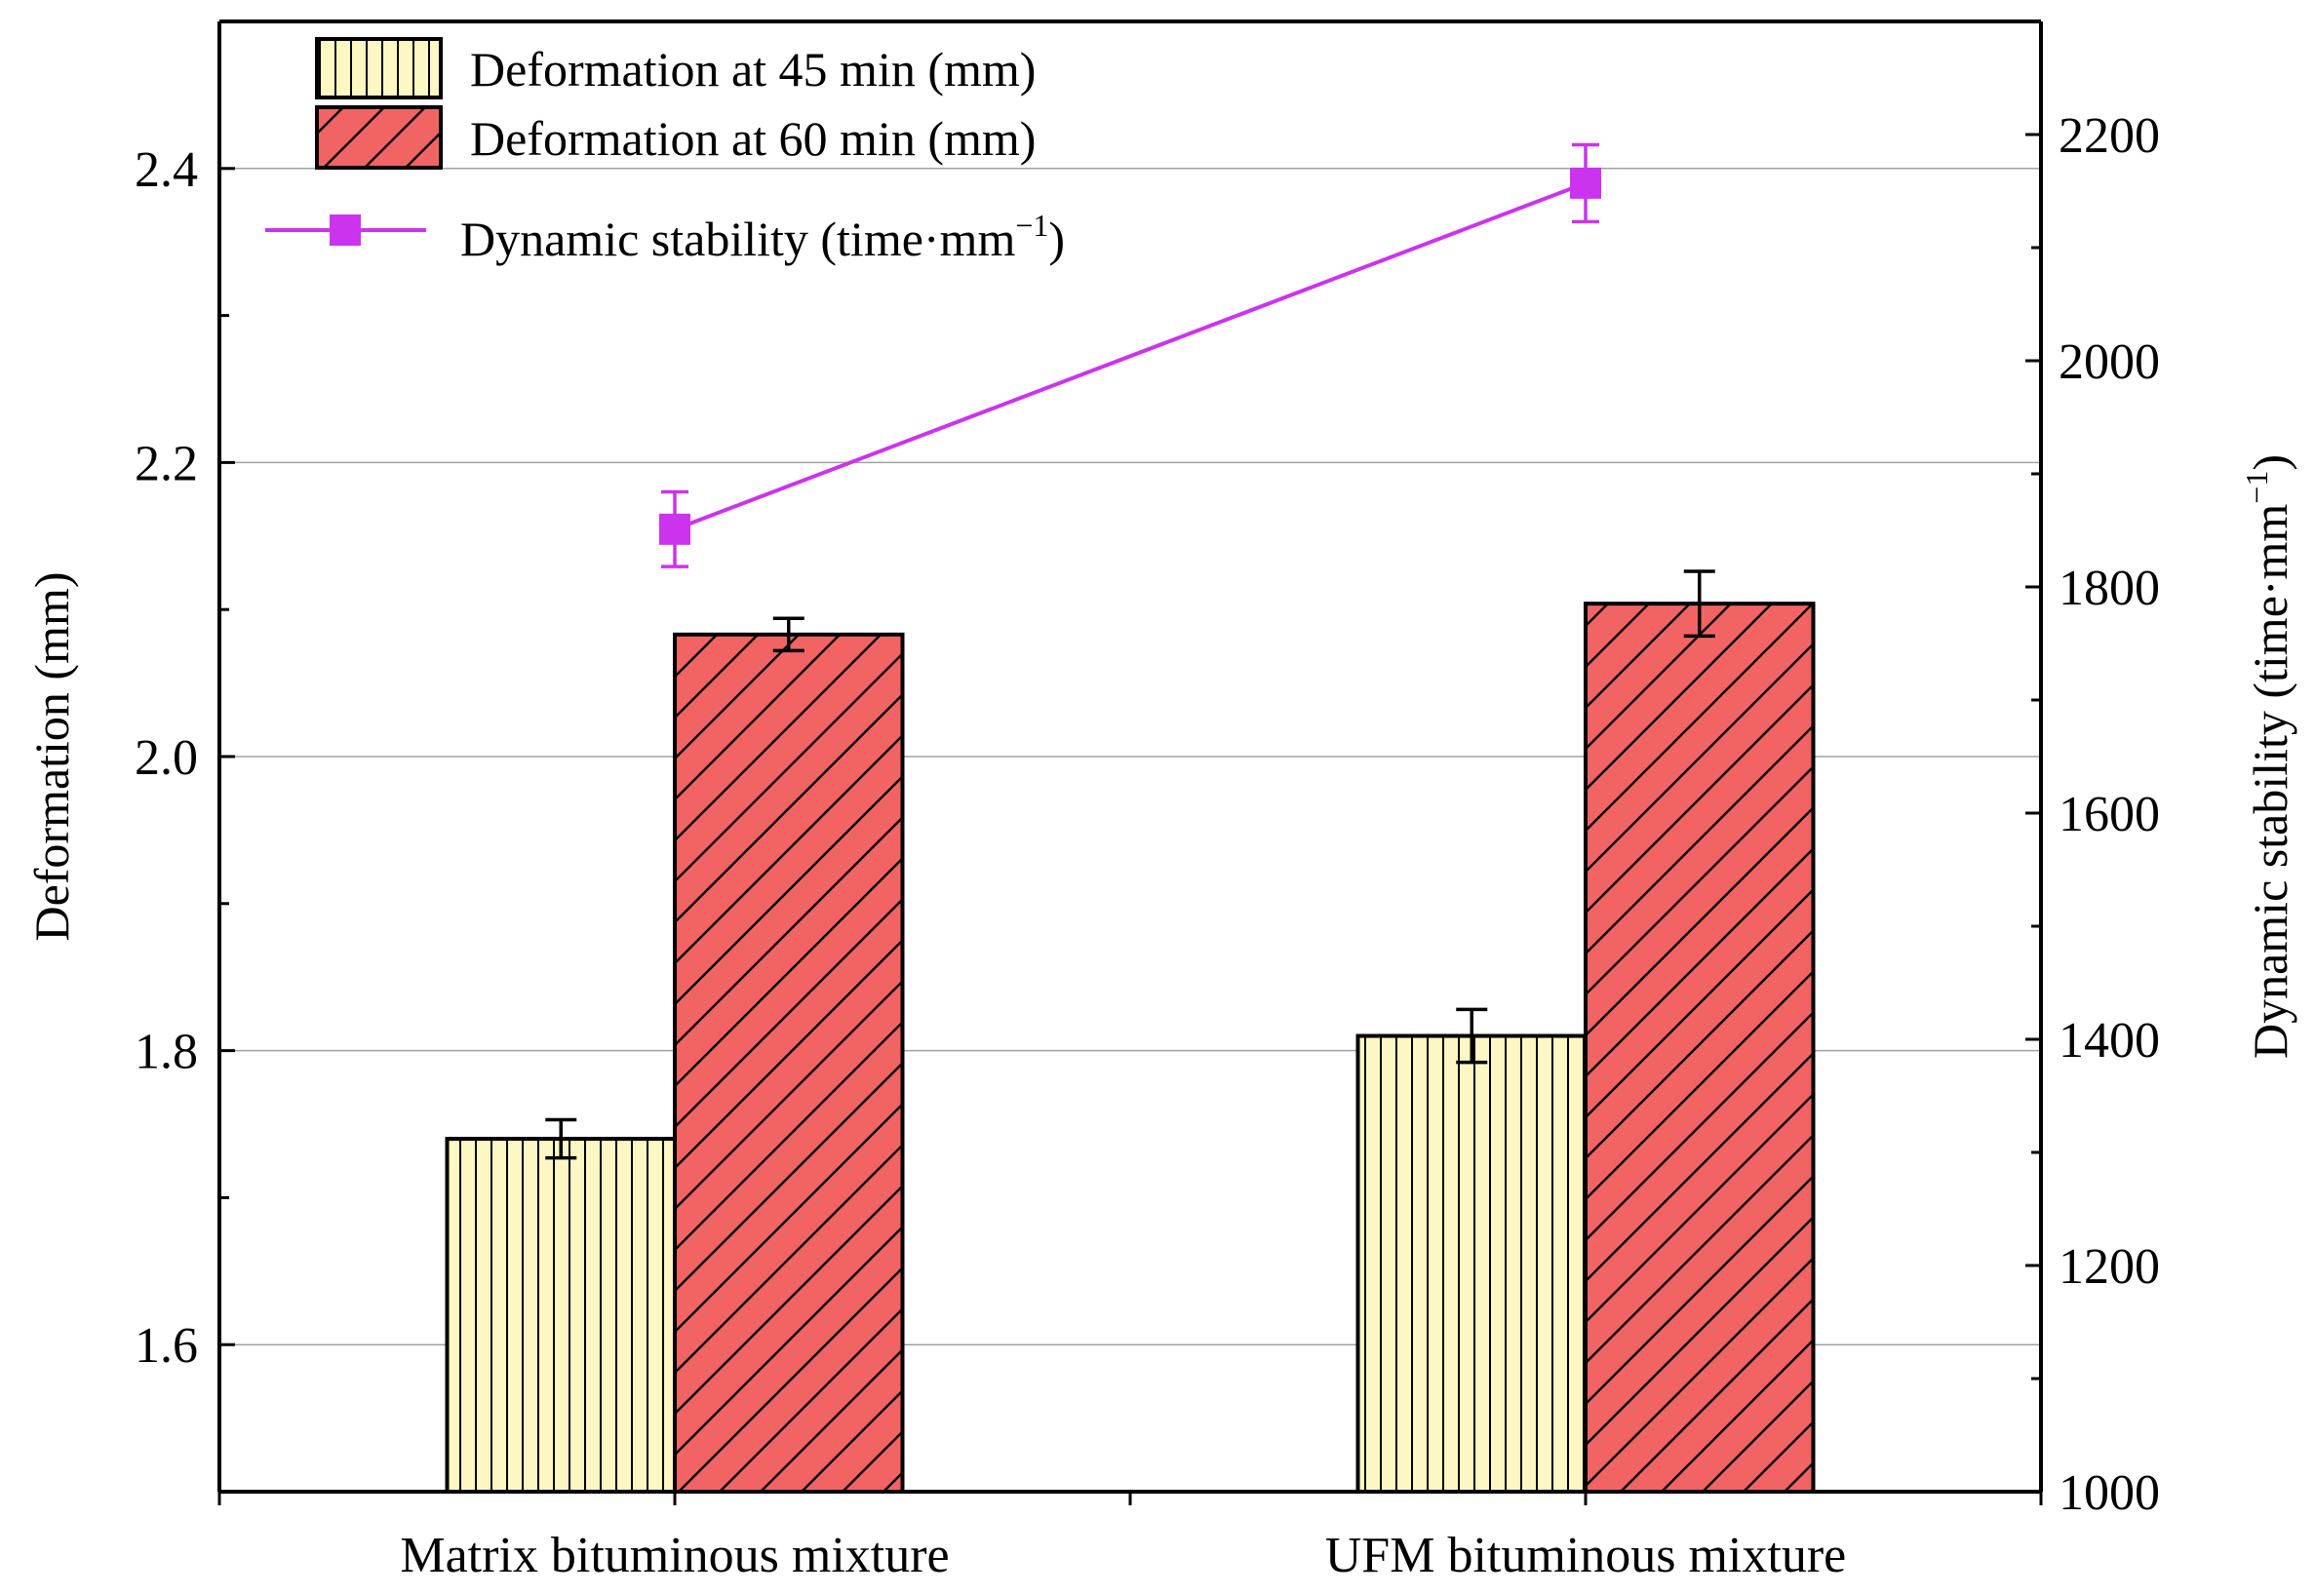  Describe the element at coordinates (166, 1346) in the screenshot. I see `left-tick-label: 1.6` at that location.